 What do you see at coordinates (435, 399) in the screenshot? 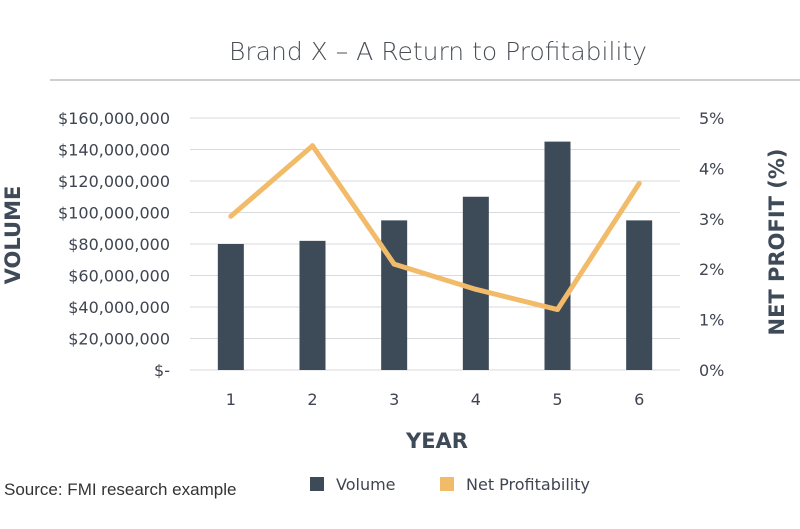
I see `x-axis-ticks: 1 2 3 4 5 6` at bounding box center [435, 399].